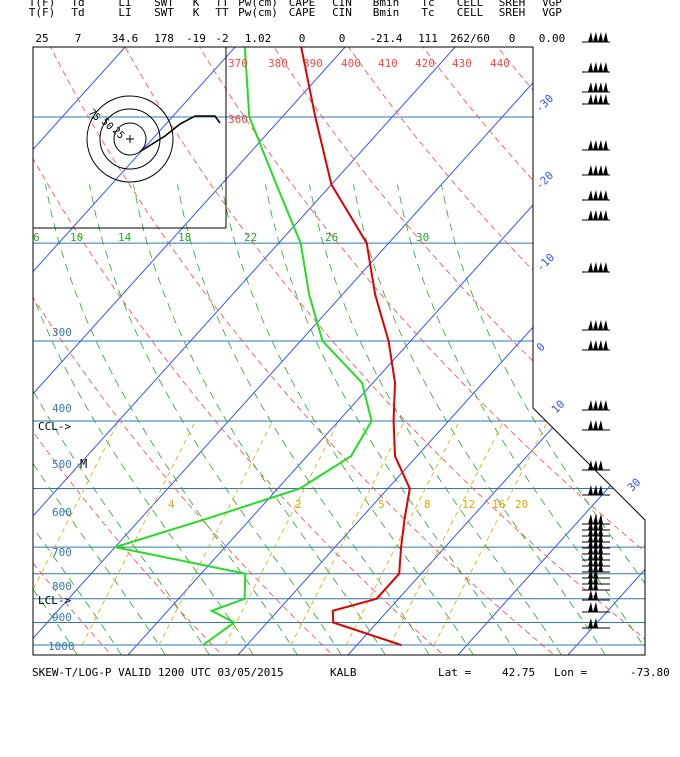 The height and width of the screenshot is (757, 680). I want to click on pressure-tick-500: 500, so click(62, 464).